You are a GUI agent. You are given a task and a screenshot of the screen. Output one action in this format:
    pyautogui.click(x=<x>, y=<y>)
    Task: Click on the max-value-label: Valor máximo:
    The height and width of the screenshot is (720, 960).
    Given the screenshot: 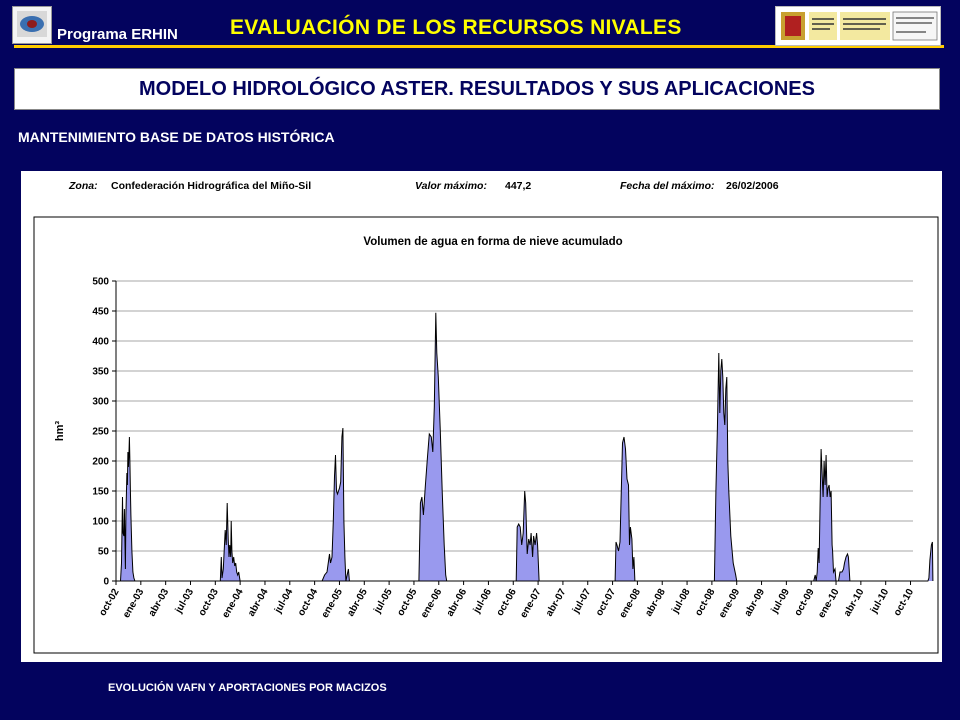 What is the action you would take?
    pyautogui.click(x=451, y=186)
    